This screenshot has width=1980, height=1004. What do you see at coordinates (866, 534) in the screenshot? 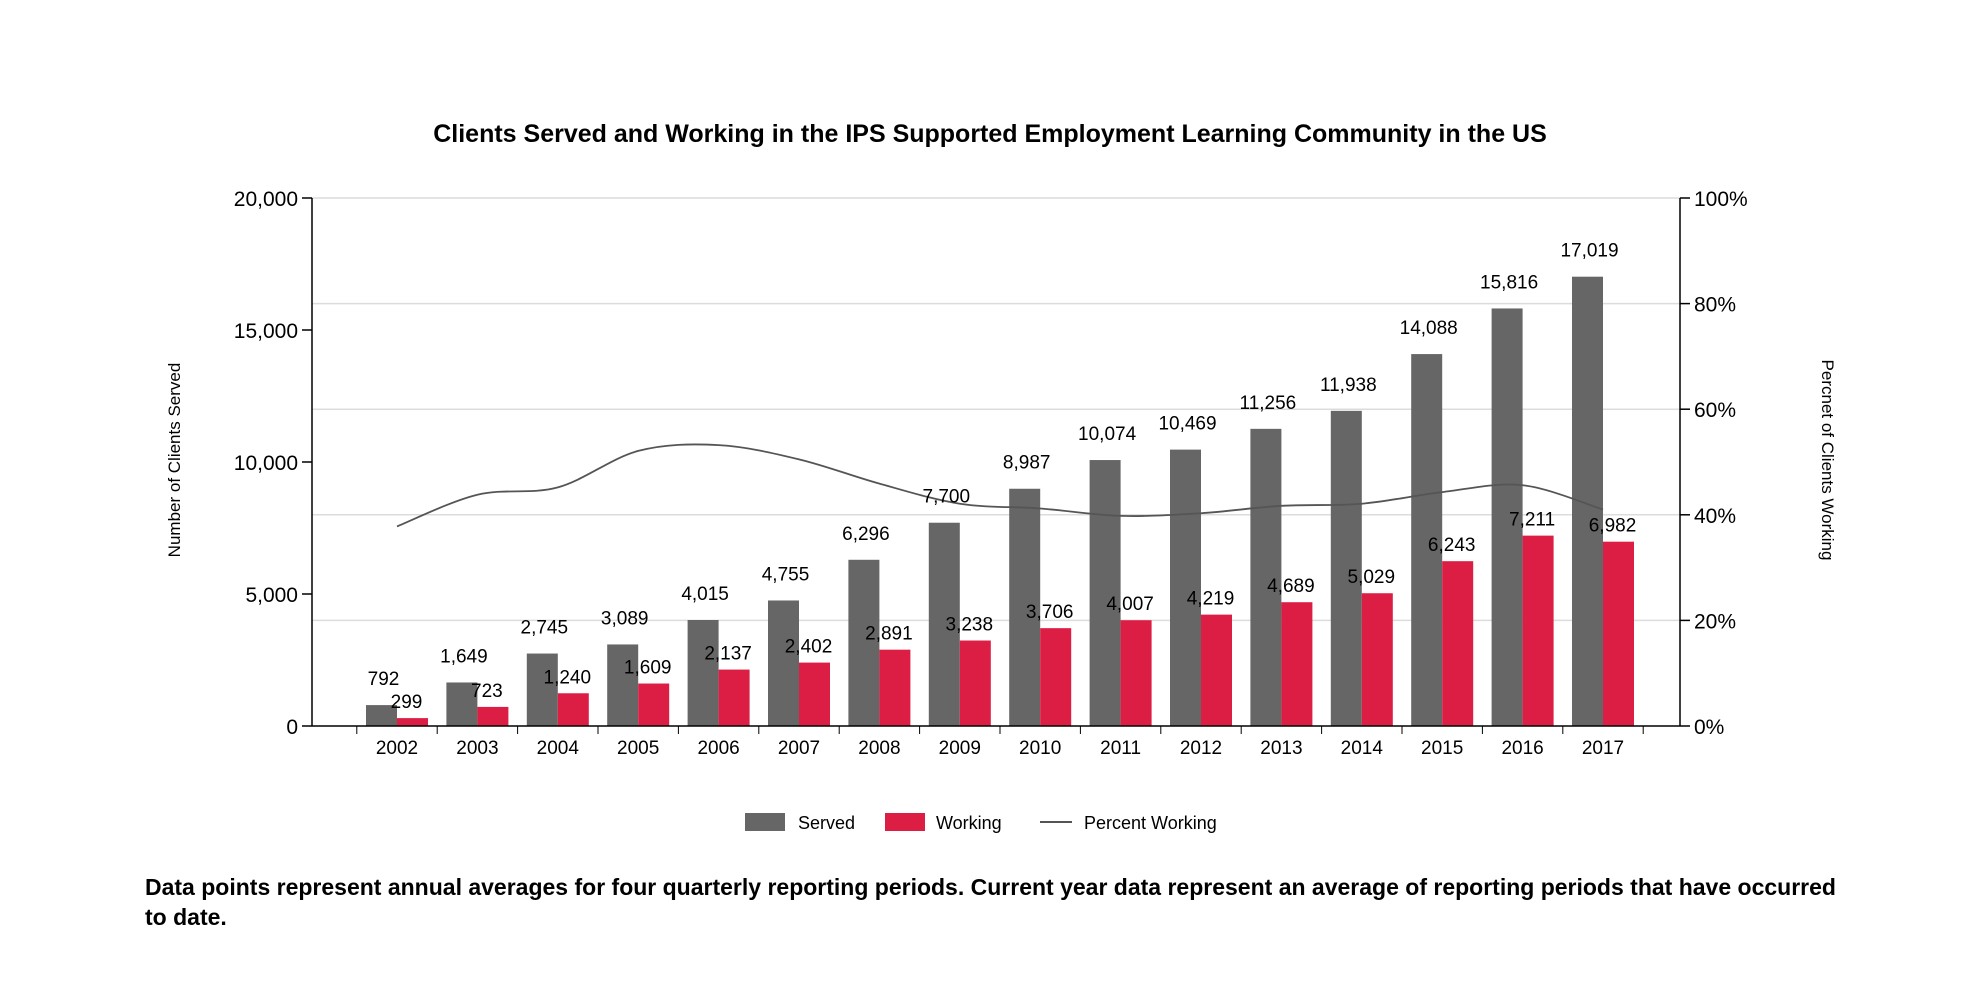
I see `data-label-served: 6,296` at bounding box center [866, 534].